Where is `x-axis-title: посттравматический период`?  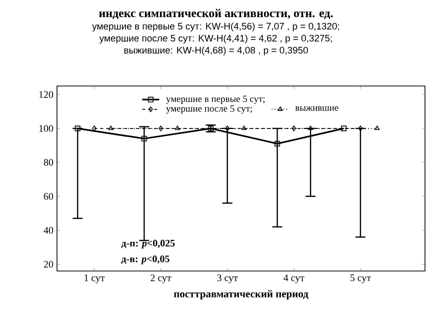 x-axis-title: посттравматический период is located at coordinates (241, 295).